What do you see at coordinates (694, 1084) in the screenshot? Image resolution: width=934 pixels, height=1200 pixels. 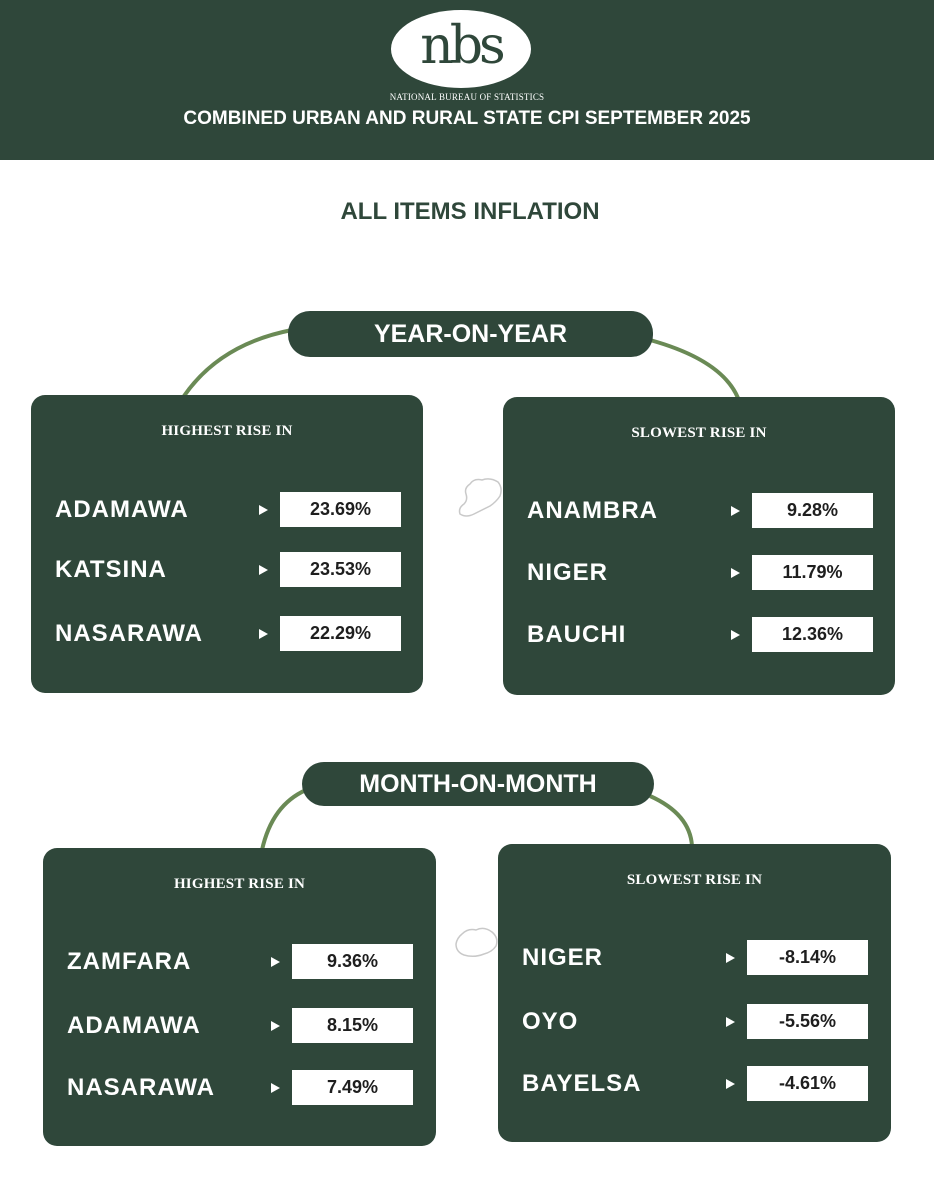 I see `list-item: BAYELSA -4.61%` at bounding box center [694, 1084].